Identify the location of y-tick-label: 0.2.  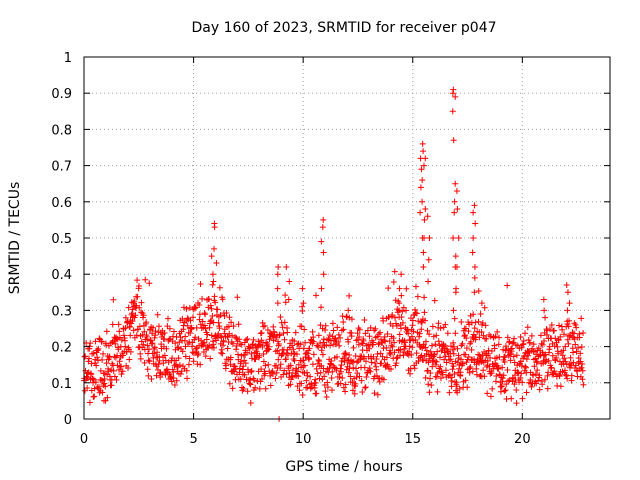
(61, 348).